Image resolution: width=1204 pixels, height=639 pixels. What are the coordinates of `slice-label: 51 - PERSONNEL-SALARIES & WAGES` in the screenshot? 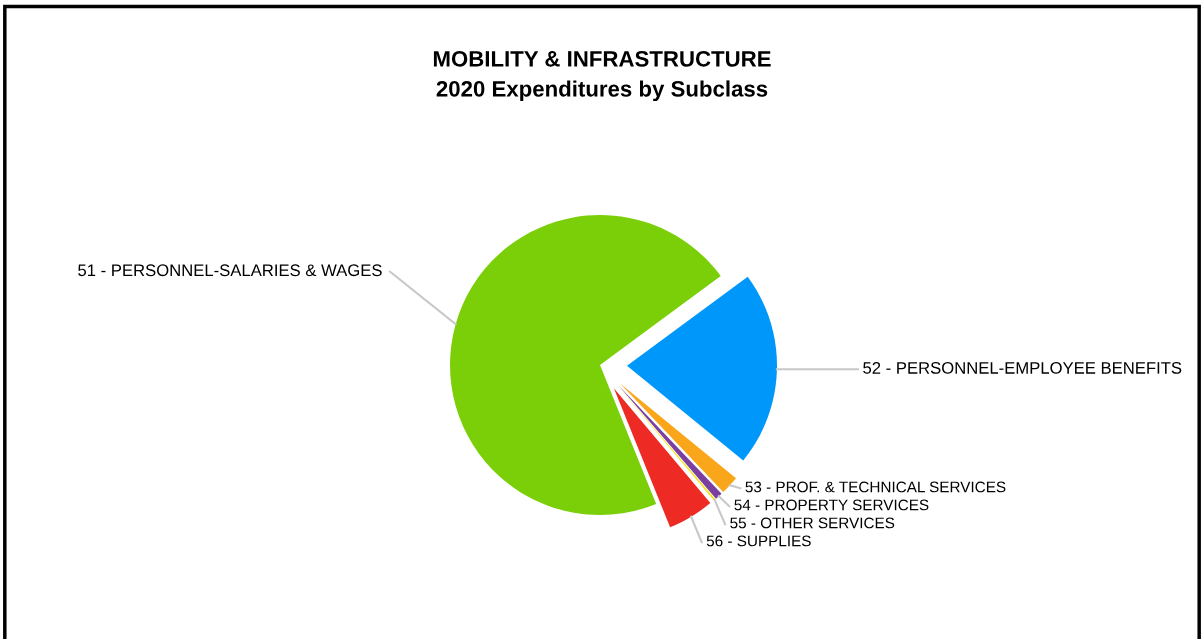 It's located at (230, 270).